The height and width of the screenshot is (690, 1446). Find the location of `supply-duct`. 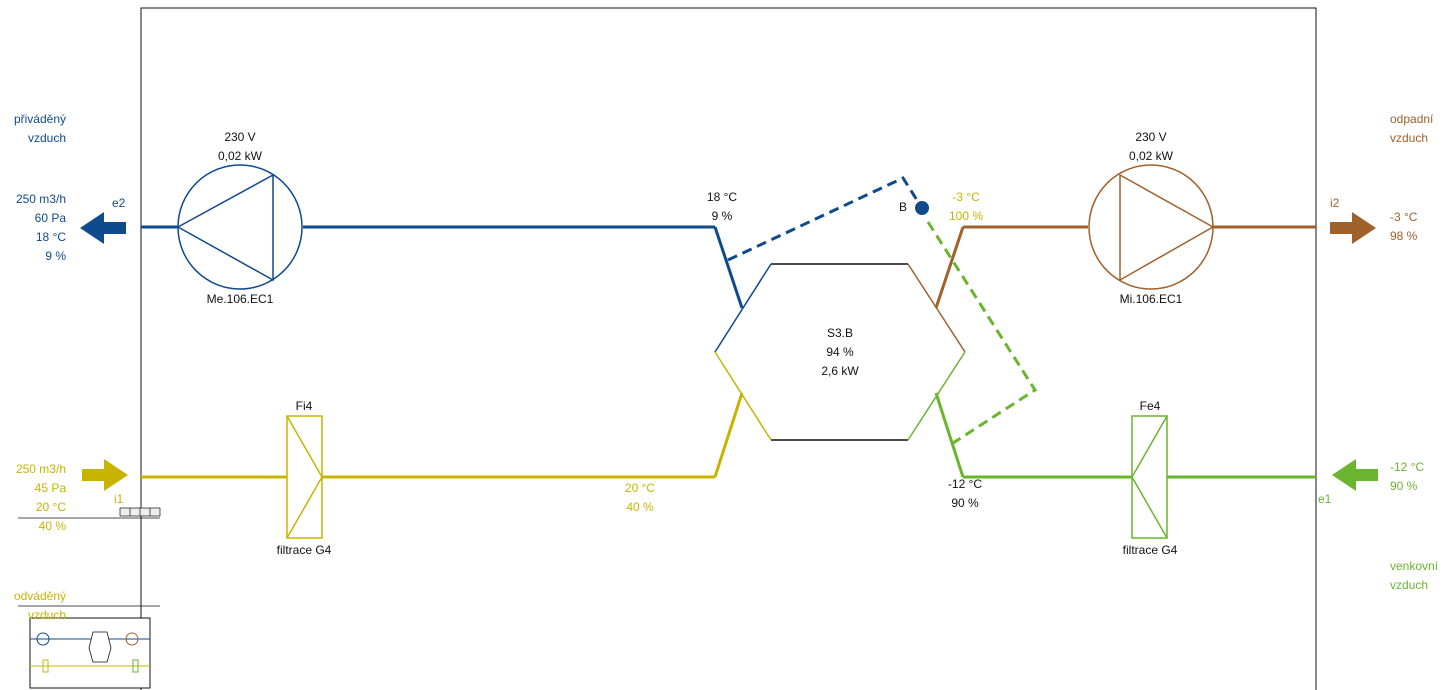

supply-duct is located at coordinates (442, 267).